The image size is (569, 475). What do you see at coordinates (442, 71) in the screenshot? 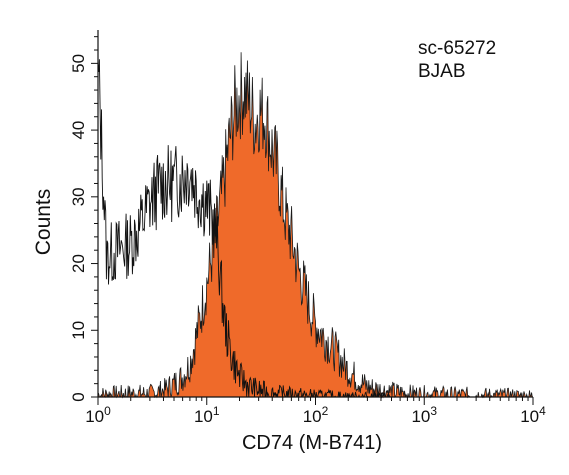
I see `annotation-cell-line: BJAB` at bounding box center [442, 71].